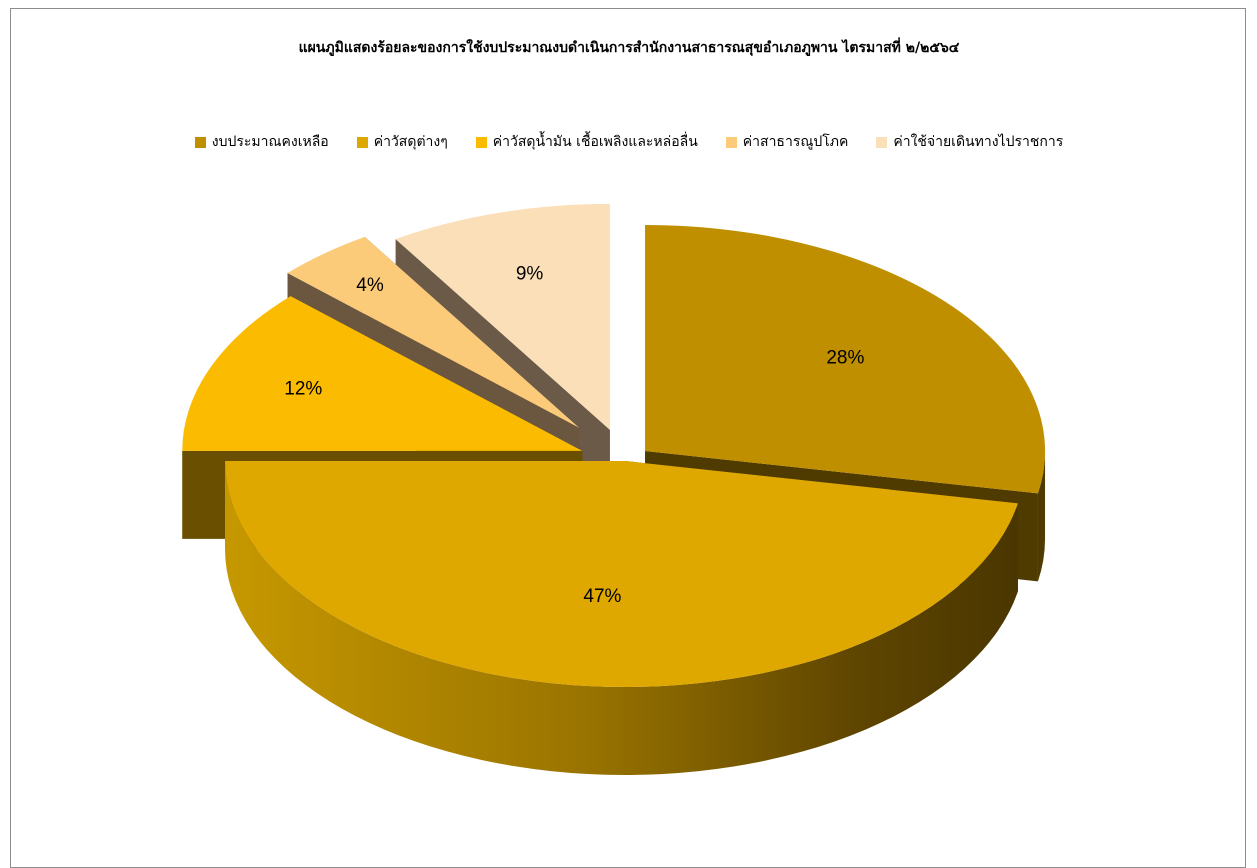 The width and height of the screenshot is (1257, 868). What do you see at coordinates (602, 596) in the screenshot?
I see `data-label: 47%` at bounding box center [602, 596].